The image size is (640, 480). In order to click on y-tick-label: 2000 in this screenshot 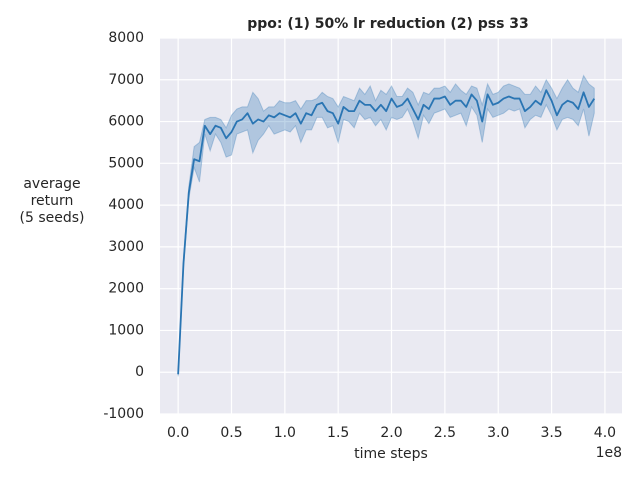, I will do `click(126, 289)`.